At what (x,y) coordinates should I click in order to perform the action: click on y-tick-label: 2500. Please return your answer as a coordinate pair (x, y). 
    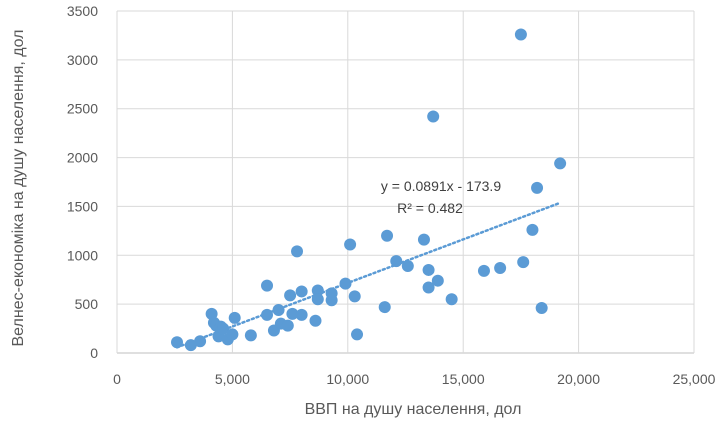
    Looking at the image, I should click on (82, 109).